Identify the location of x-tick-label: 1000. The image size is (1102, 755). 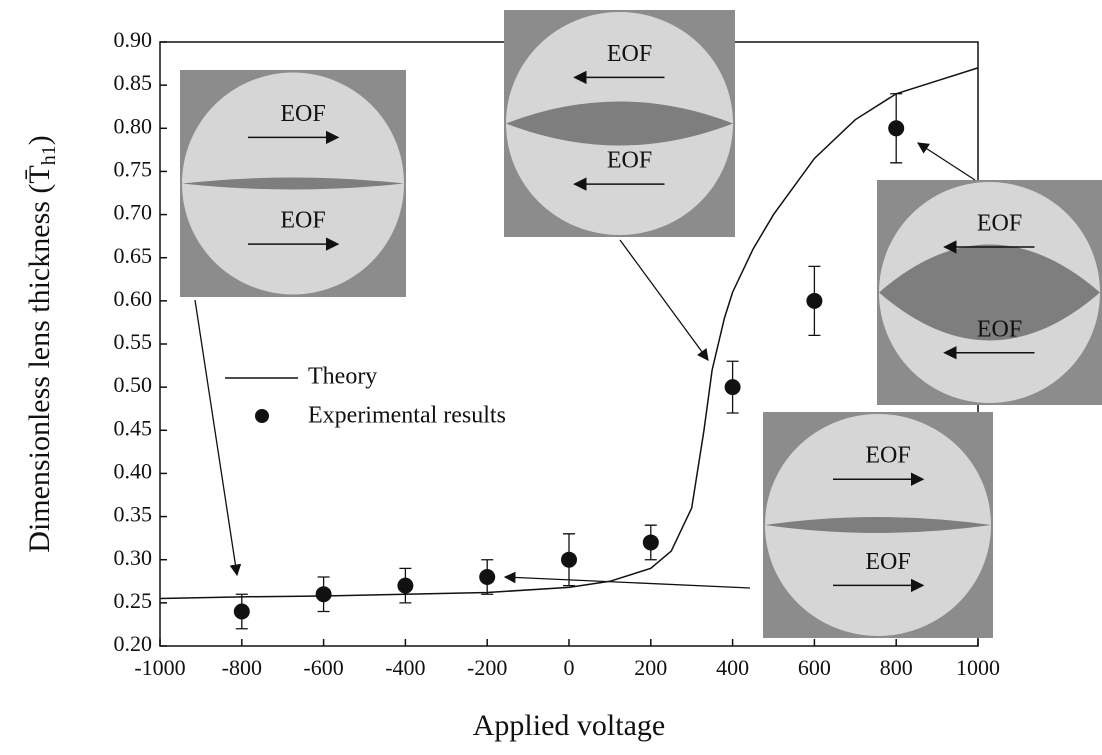
(978, 667).